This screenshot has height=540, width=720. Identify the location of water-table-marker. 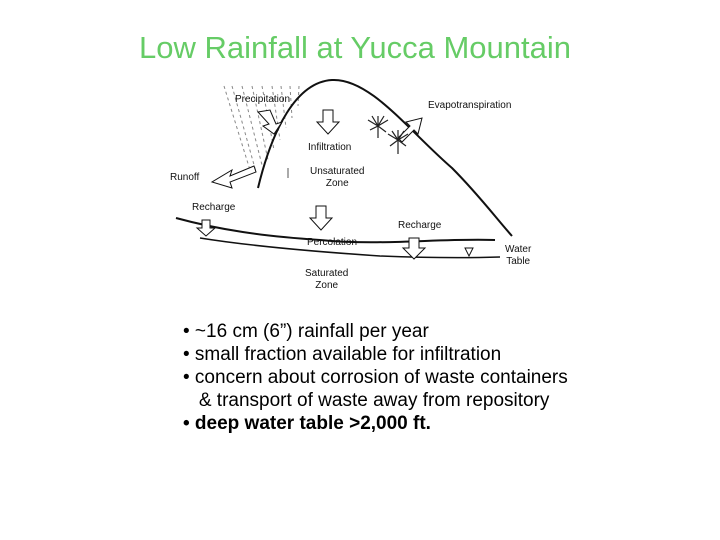
(469, 252).